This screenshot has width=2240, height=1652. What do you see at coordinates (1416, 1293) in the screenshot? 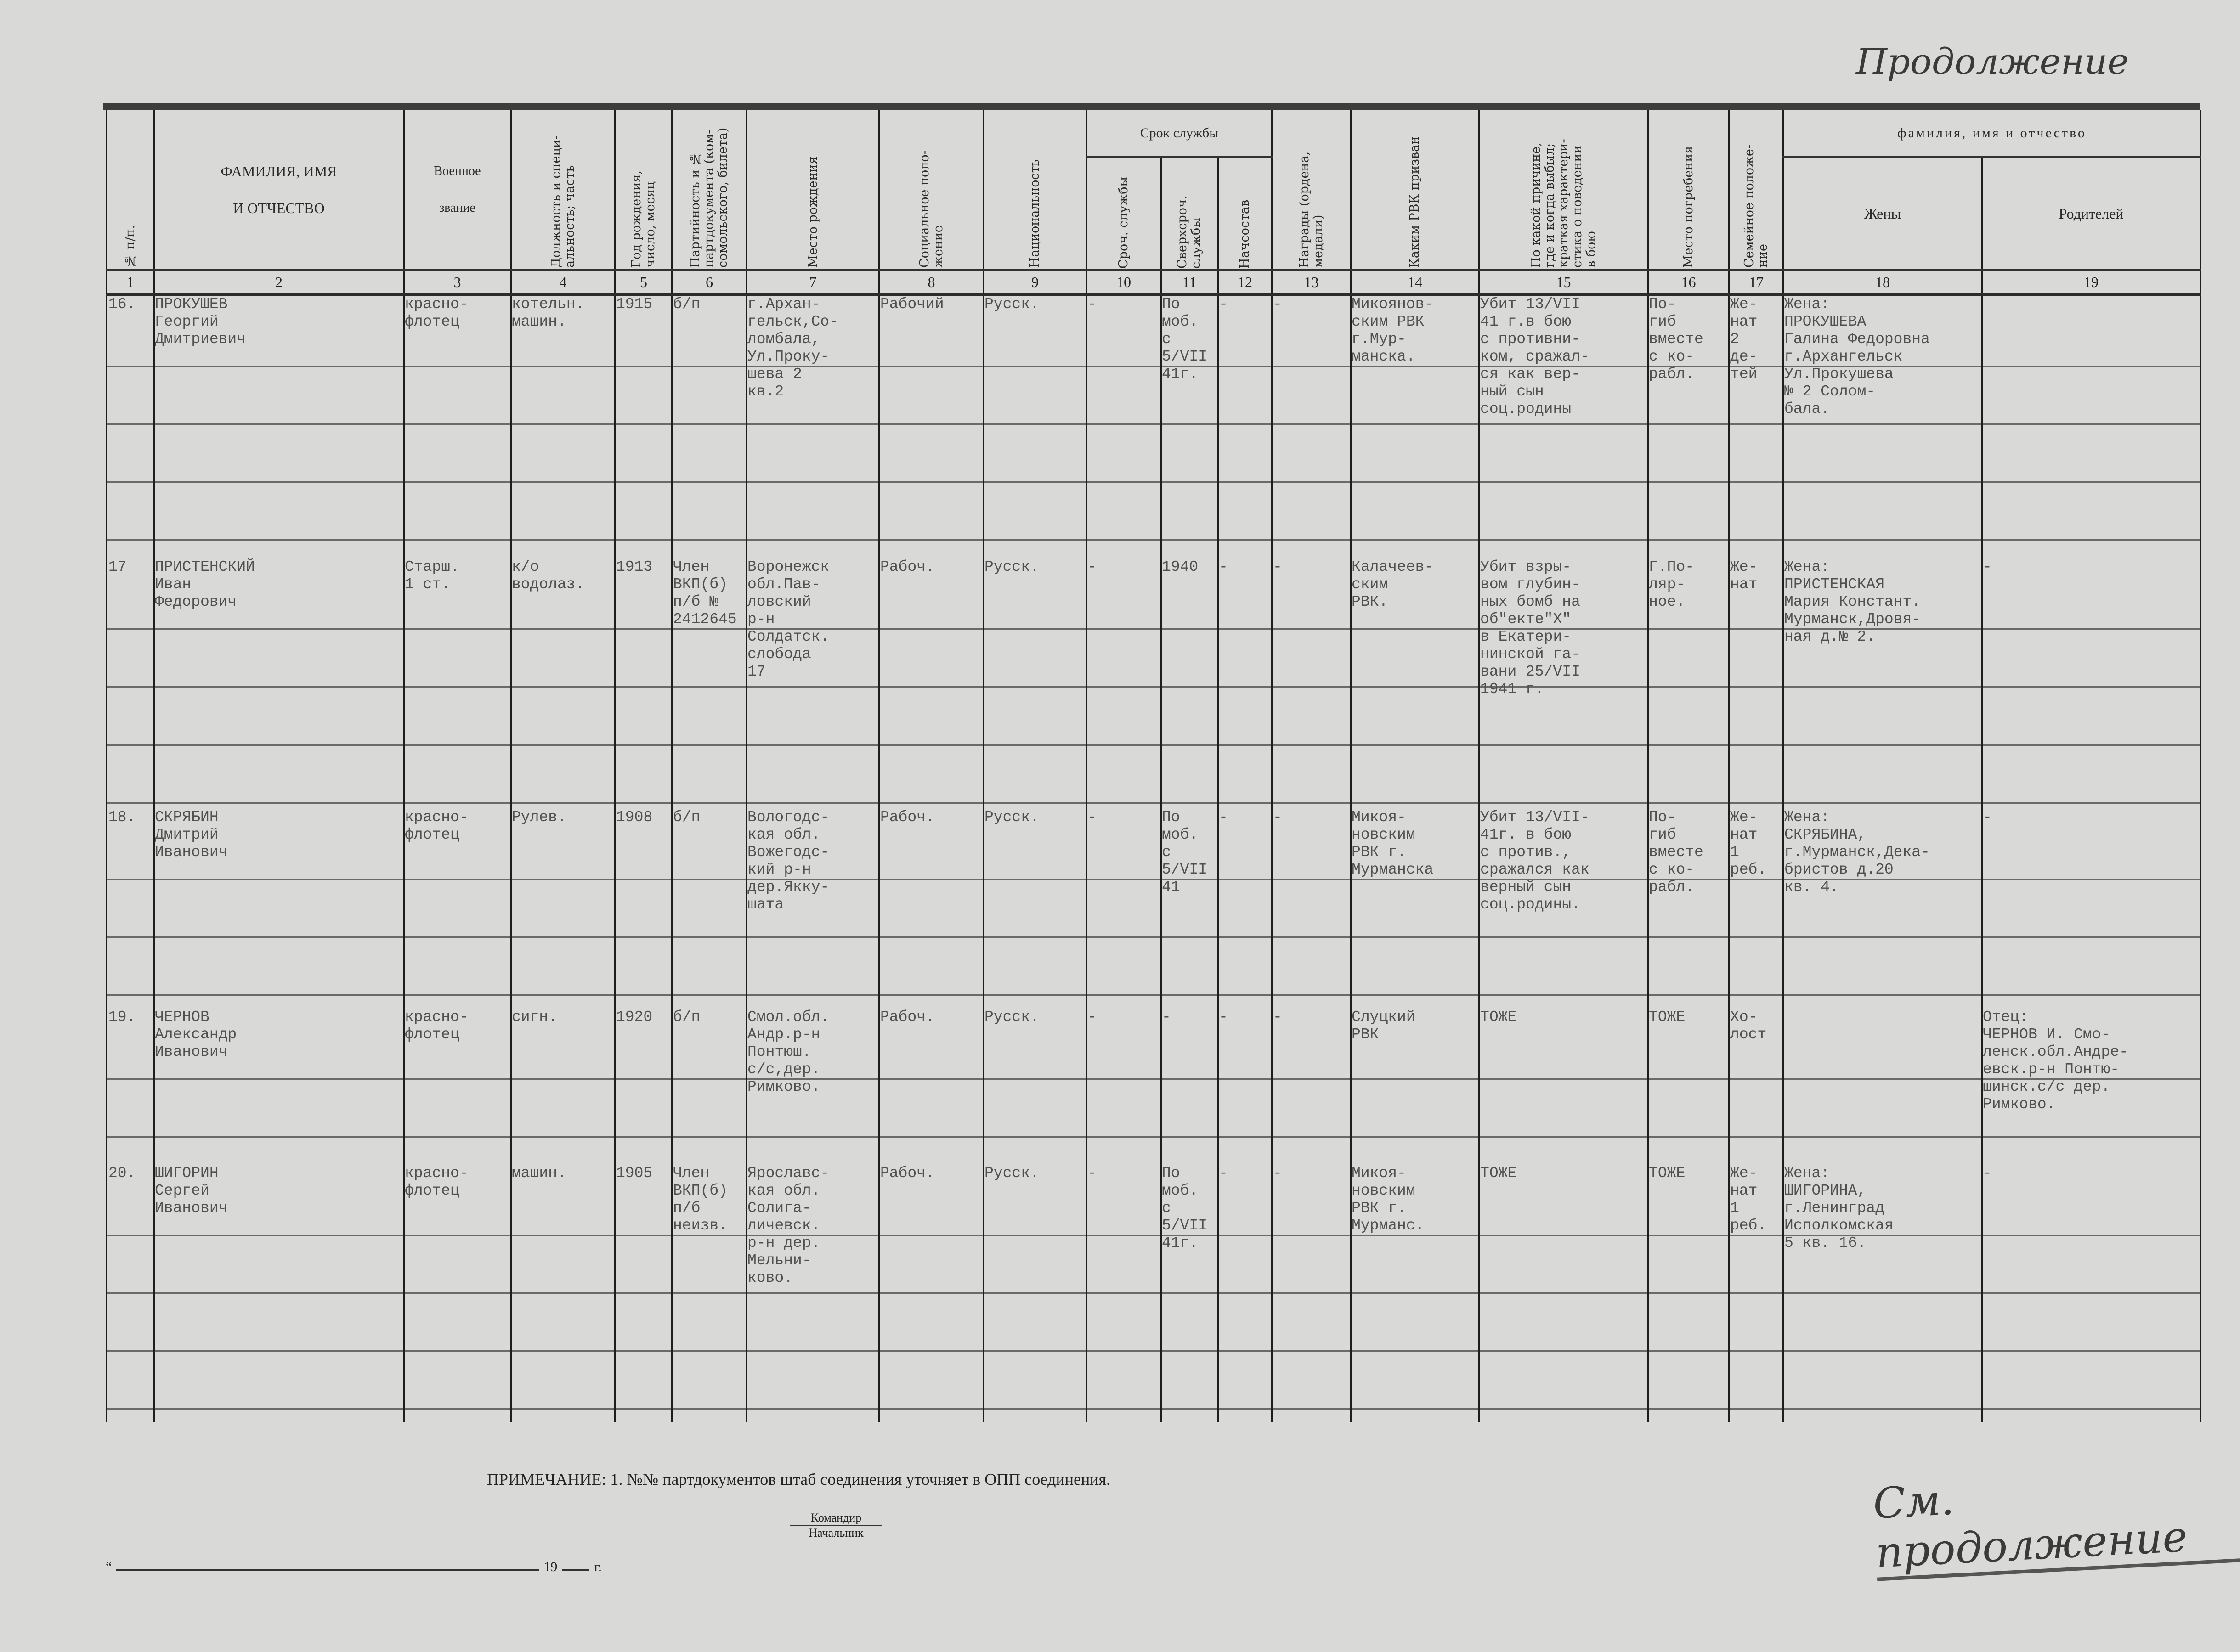
I see `cell-col-14: Микоя- новским РВК г. Мурманс.` at bounding box center [1416, 1293].